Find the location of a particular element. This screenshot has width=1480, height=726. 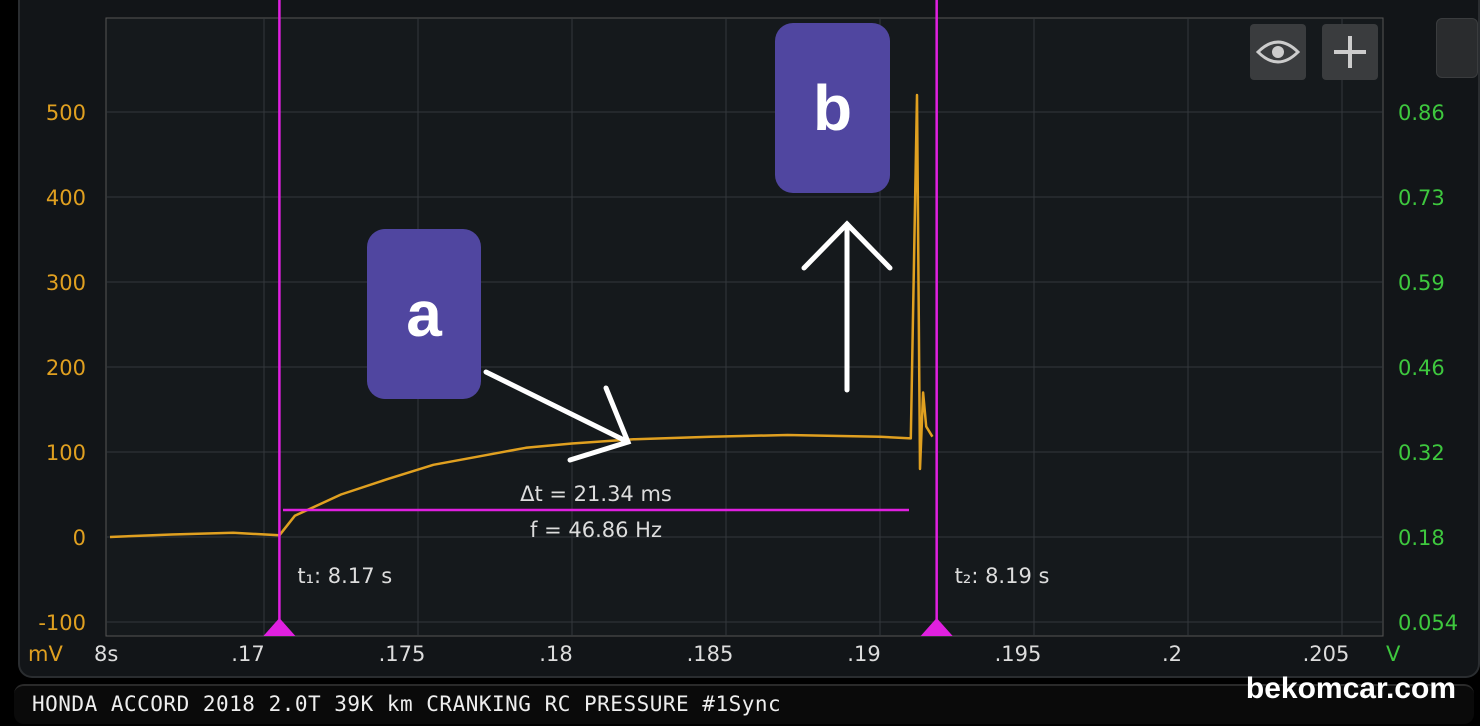

eye-icon is located at coordinates (1278, 52).